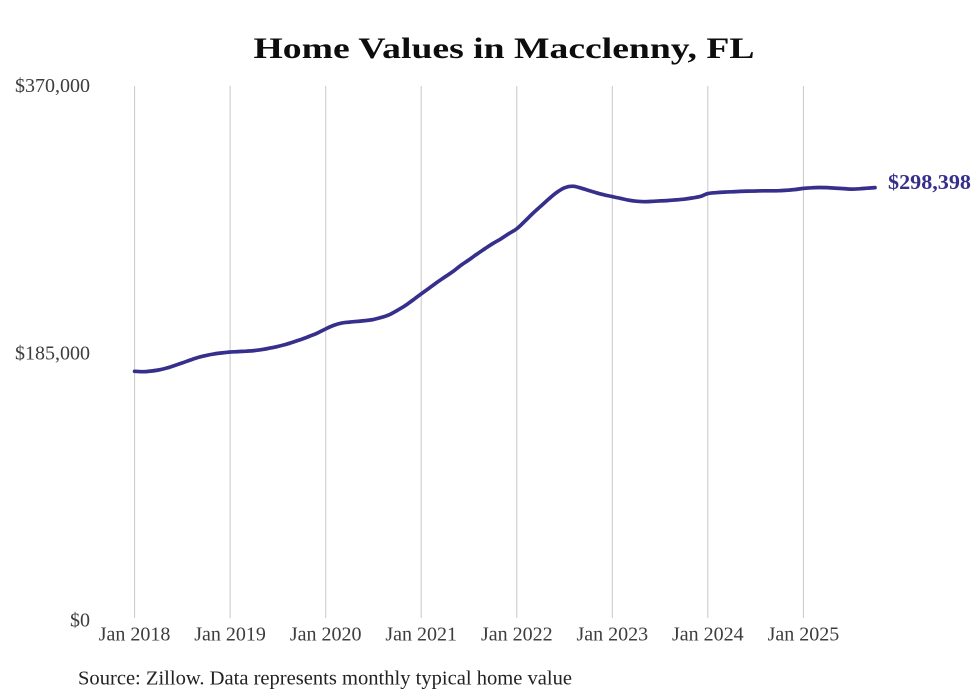  What do you see at coordinates (804, 635) in the screenshot?
I see `svg-text: Jan 2025` at bounding box center [804, 635].